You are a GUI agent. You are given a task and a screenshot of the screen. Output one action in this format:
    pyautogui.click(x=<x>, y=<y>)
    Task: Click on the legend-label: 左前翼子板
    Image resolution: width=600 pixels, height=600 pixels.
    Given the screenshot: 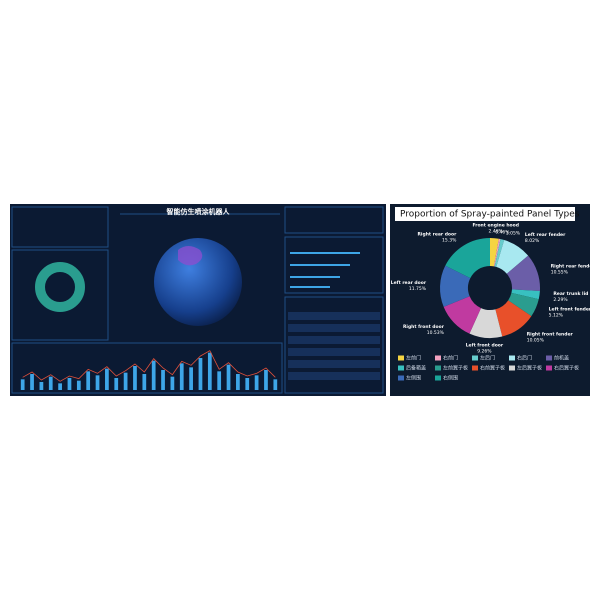 What is the action you would take?
    pyautogui.click(x=455, y=368)
    